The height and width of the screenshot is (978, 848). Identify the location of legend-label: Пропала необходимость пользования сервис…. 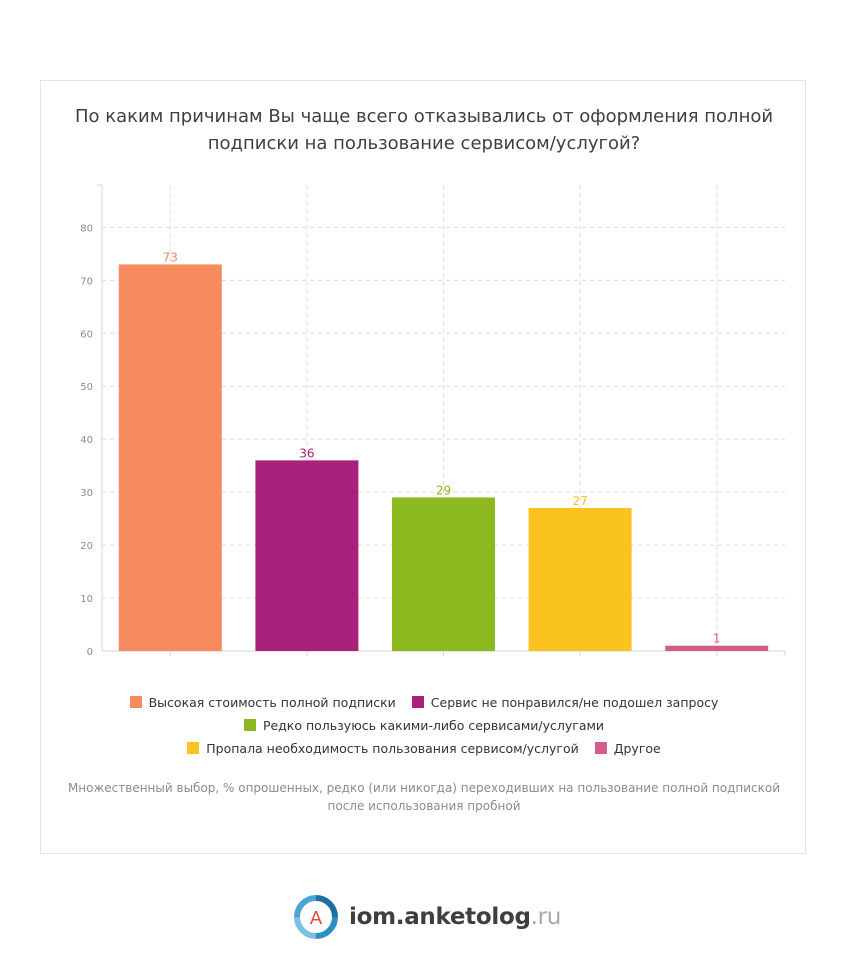
(392, 748).